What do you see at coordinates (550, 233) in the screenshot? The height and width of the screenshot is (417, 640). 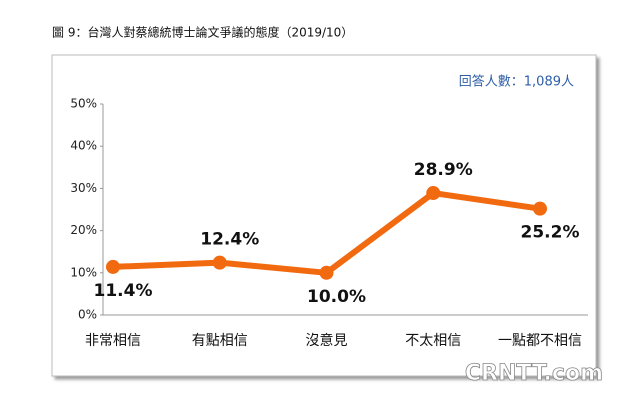 I see `value-label: 25.2%` at bounding box center [550, 233].